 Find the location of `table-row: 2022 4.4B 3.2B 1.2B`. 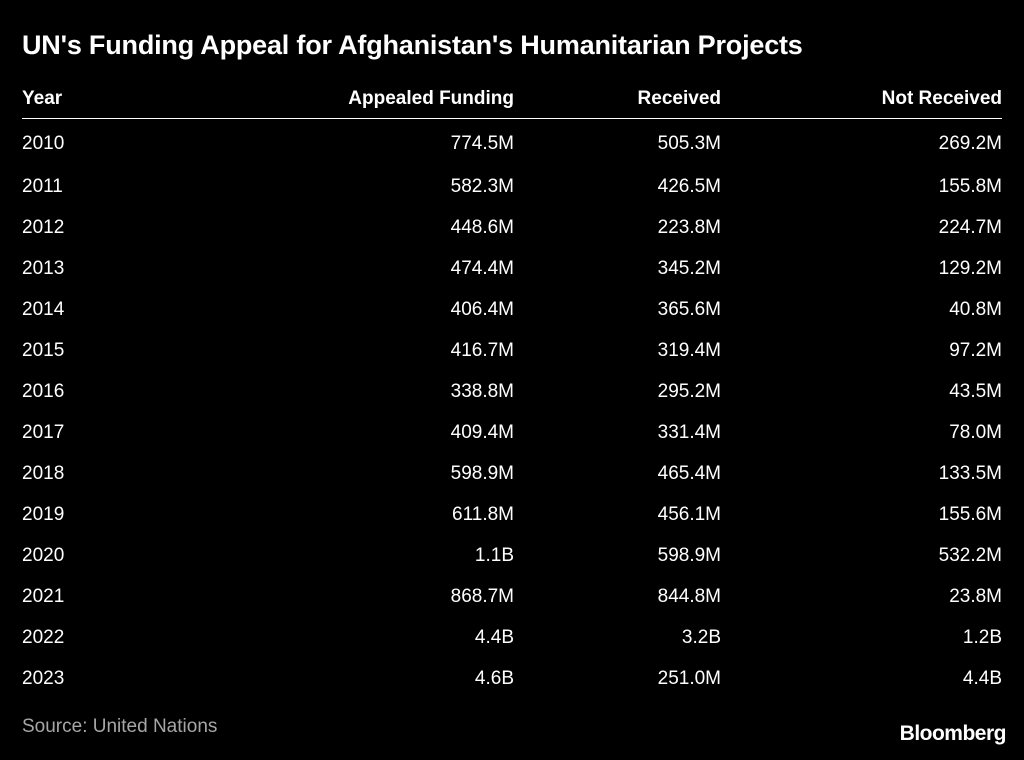

table-row: 2022 4.4B 3.2B 1.2B is located at coordinates (512, 637).